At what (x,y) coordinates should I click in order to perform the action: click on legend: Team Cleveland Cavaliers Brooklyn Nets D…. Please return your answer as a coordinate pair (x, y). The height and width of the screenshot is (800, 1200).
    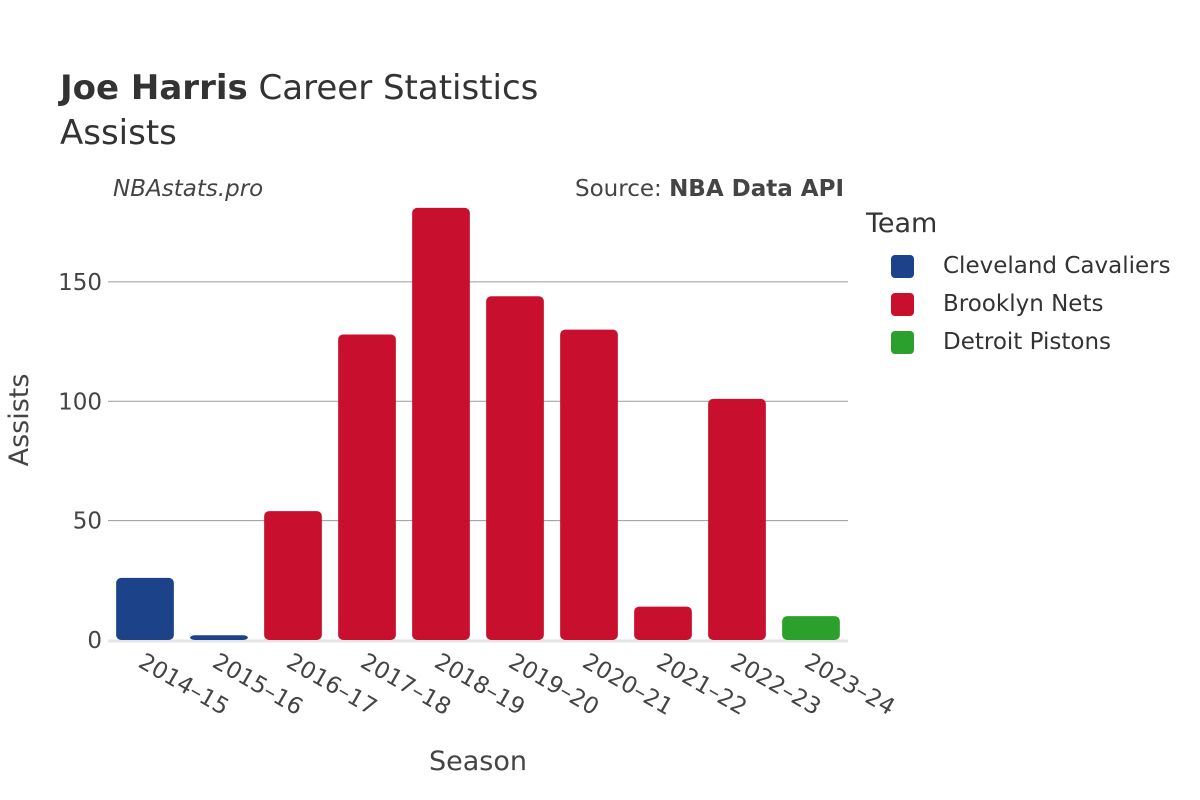
    Looking at the image, I should click on (1018, 284).